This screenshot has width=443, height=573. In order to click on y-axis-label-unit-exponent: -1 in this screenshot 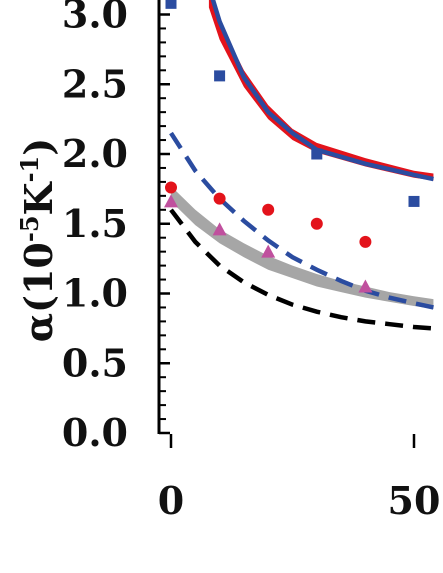, I will do `click(29, 169)`.